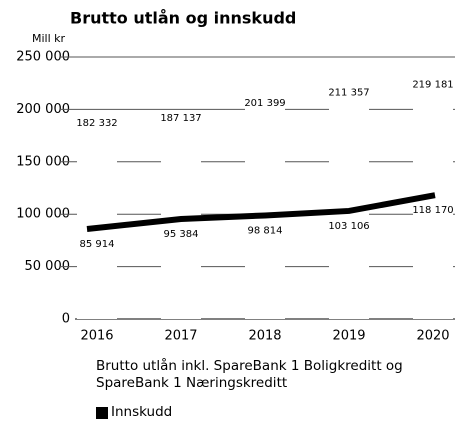 This screenshot has width=456, height=425. I want to click on y-tick-label: 0, so click(66, 319).